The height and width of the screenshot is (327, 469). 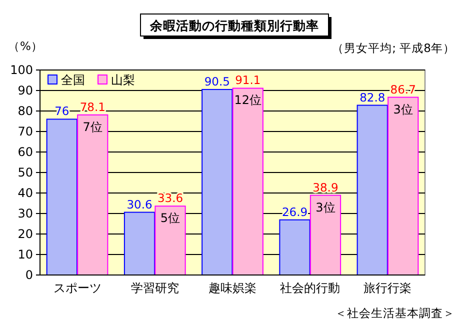 I want to click on y-tick-label: 50, so click(x=25, y=173).